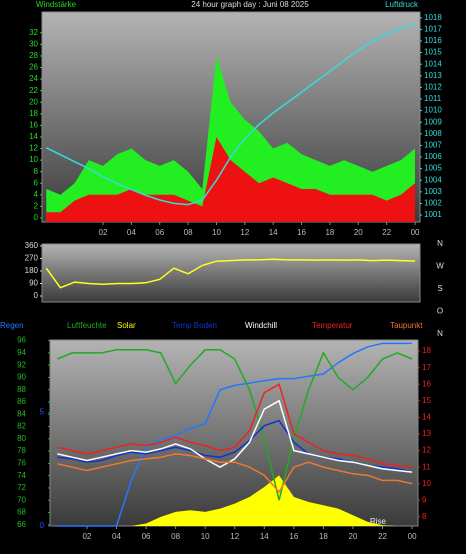  Describe the element at coordinates (32, 270) in the screenshot. I see `y-tick-label: 180` at that location.